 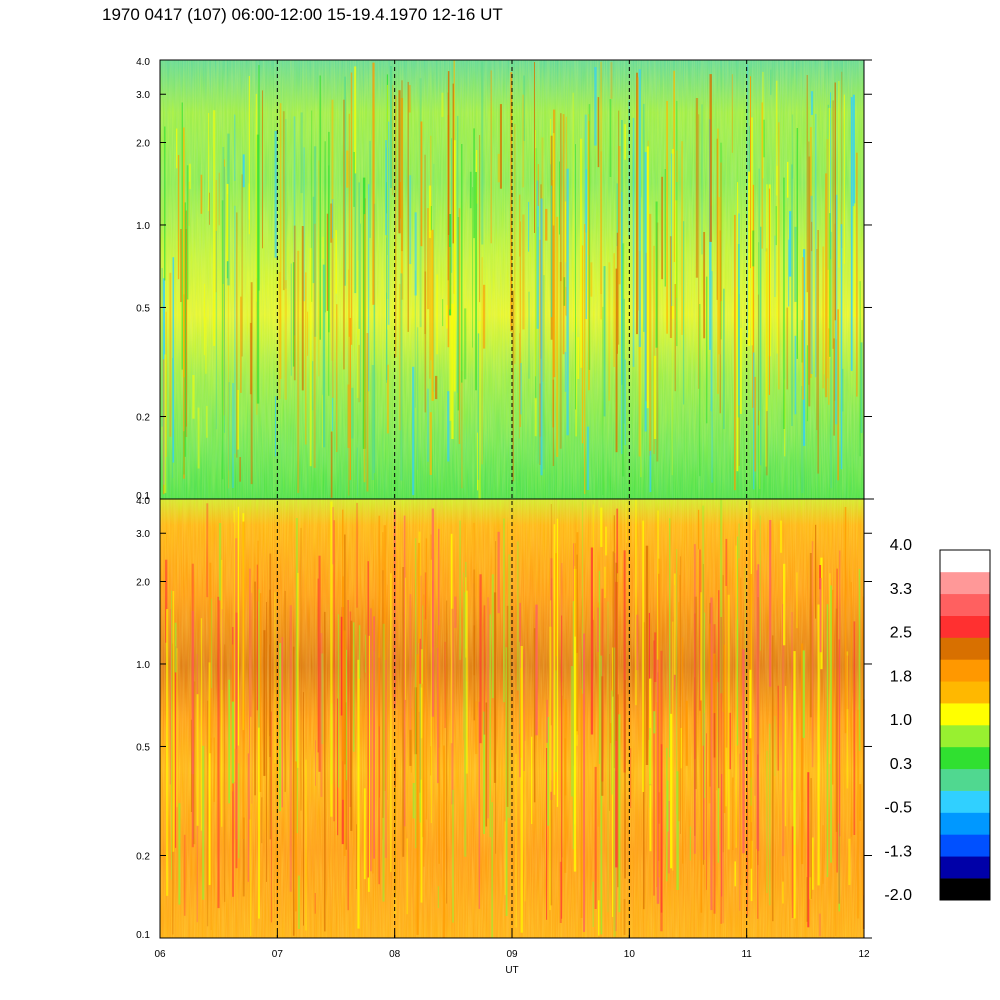 What do you see at coordinates (143, 95) in the screenshot?
I see `y-tick-label: 3.0` at bounding box center [143, 95].